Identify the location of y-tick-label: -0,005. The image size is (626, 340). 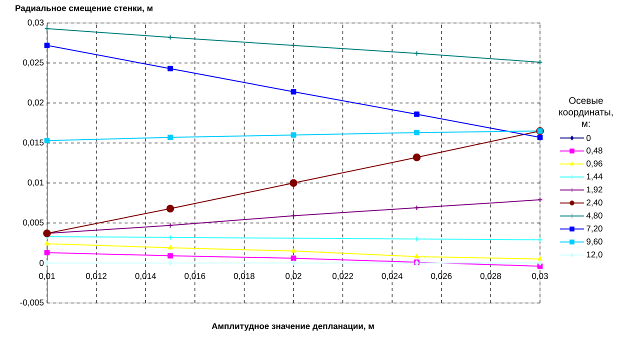
(32, 303).